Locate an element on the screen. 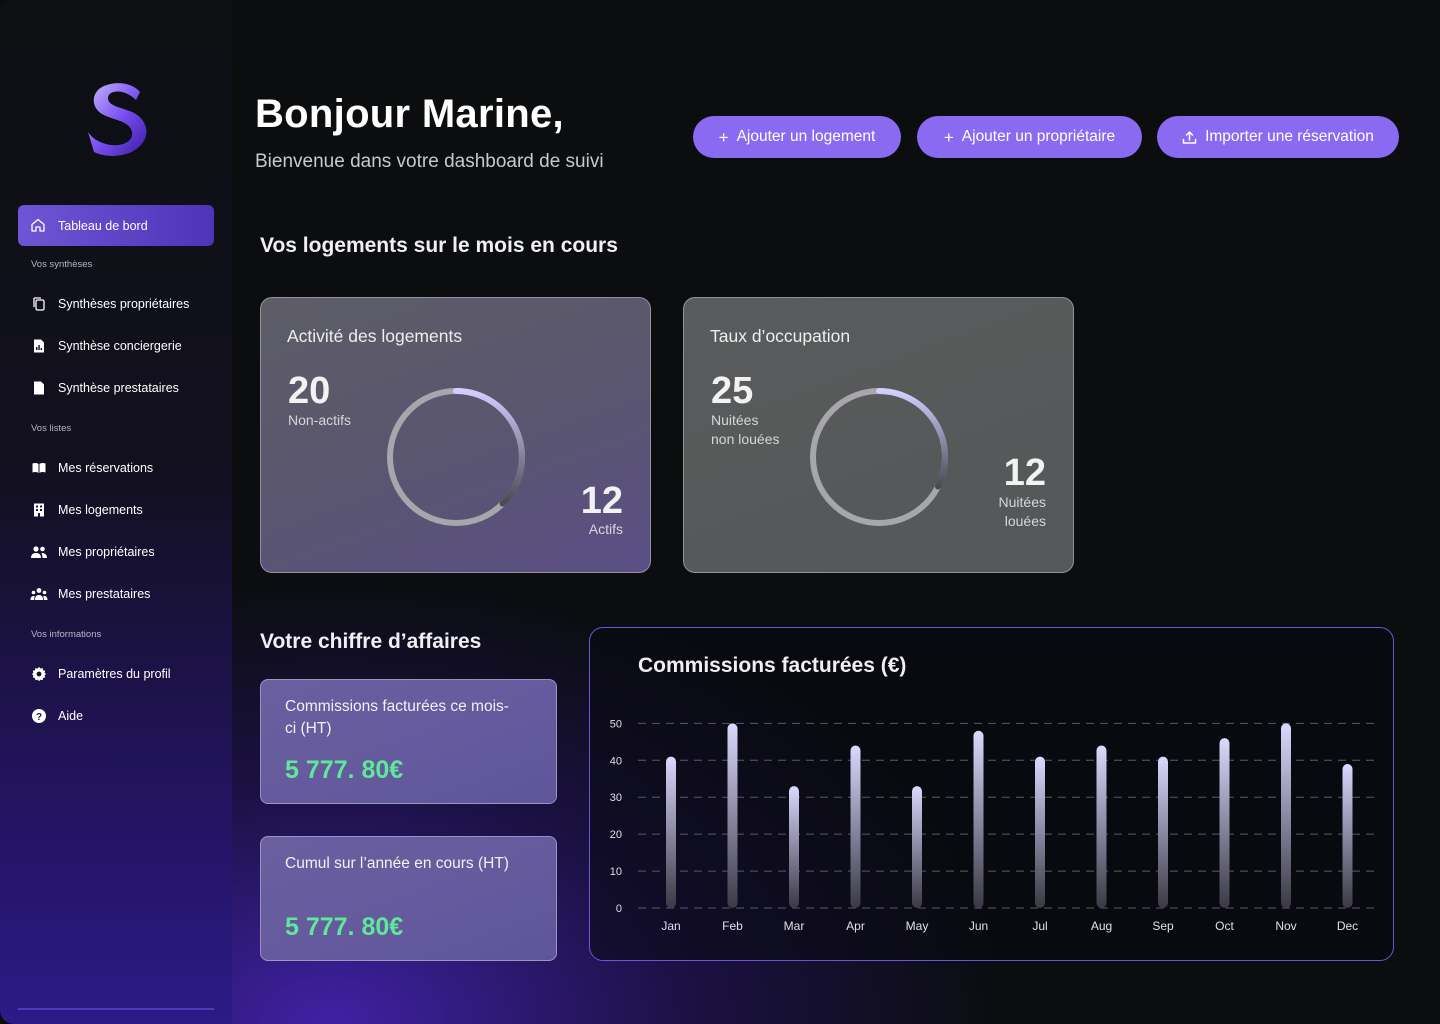 Image resolution: width=1440 pixels, height=1024 pixels. copy-icon is located at coordinates (39, 304).